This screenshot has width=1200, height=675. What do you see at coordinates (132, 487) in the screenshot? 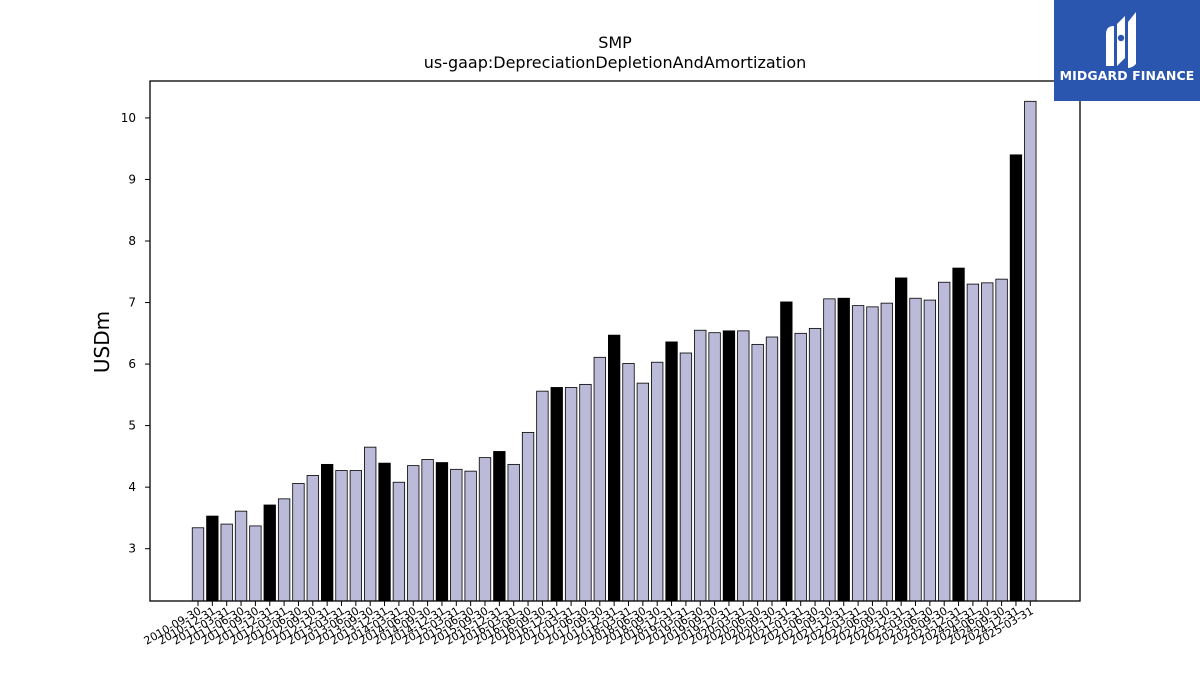
I see `y-tick-label: 4` at bounding box center [132, 487].